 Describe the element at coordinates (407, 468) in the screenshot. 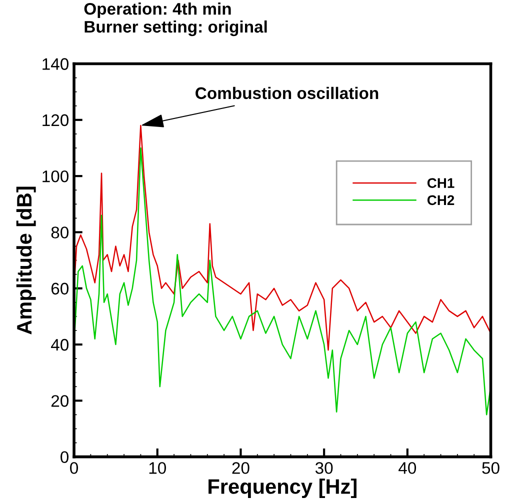

I see `x-tick-label: 40` at that location.